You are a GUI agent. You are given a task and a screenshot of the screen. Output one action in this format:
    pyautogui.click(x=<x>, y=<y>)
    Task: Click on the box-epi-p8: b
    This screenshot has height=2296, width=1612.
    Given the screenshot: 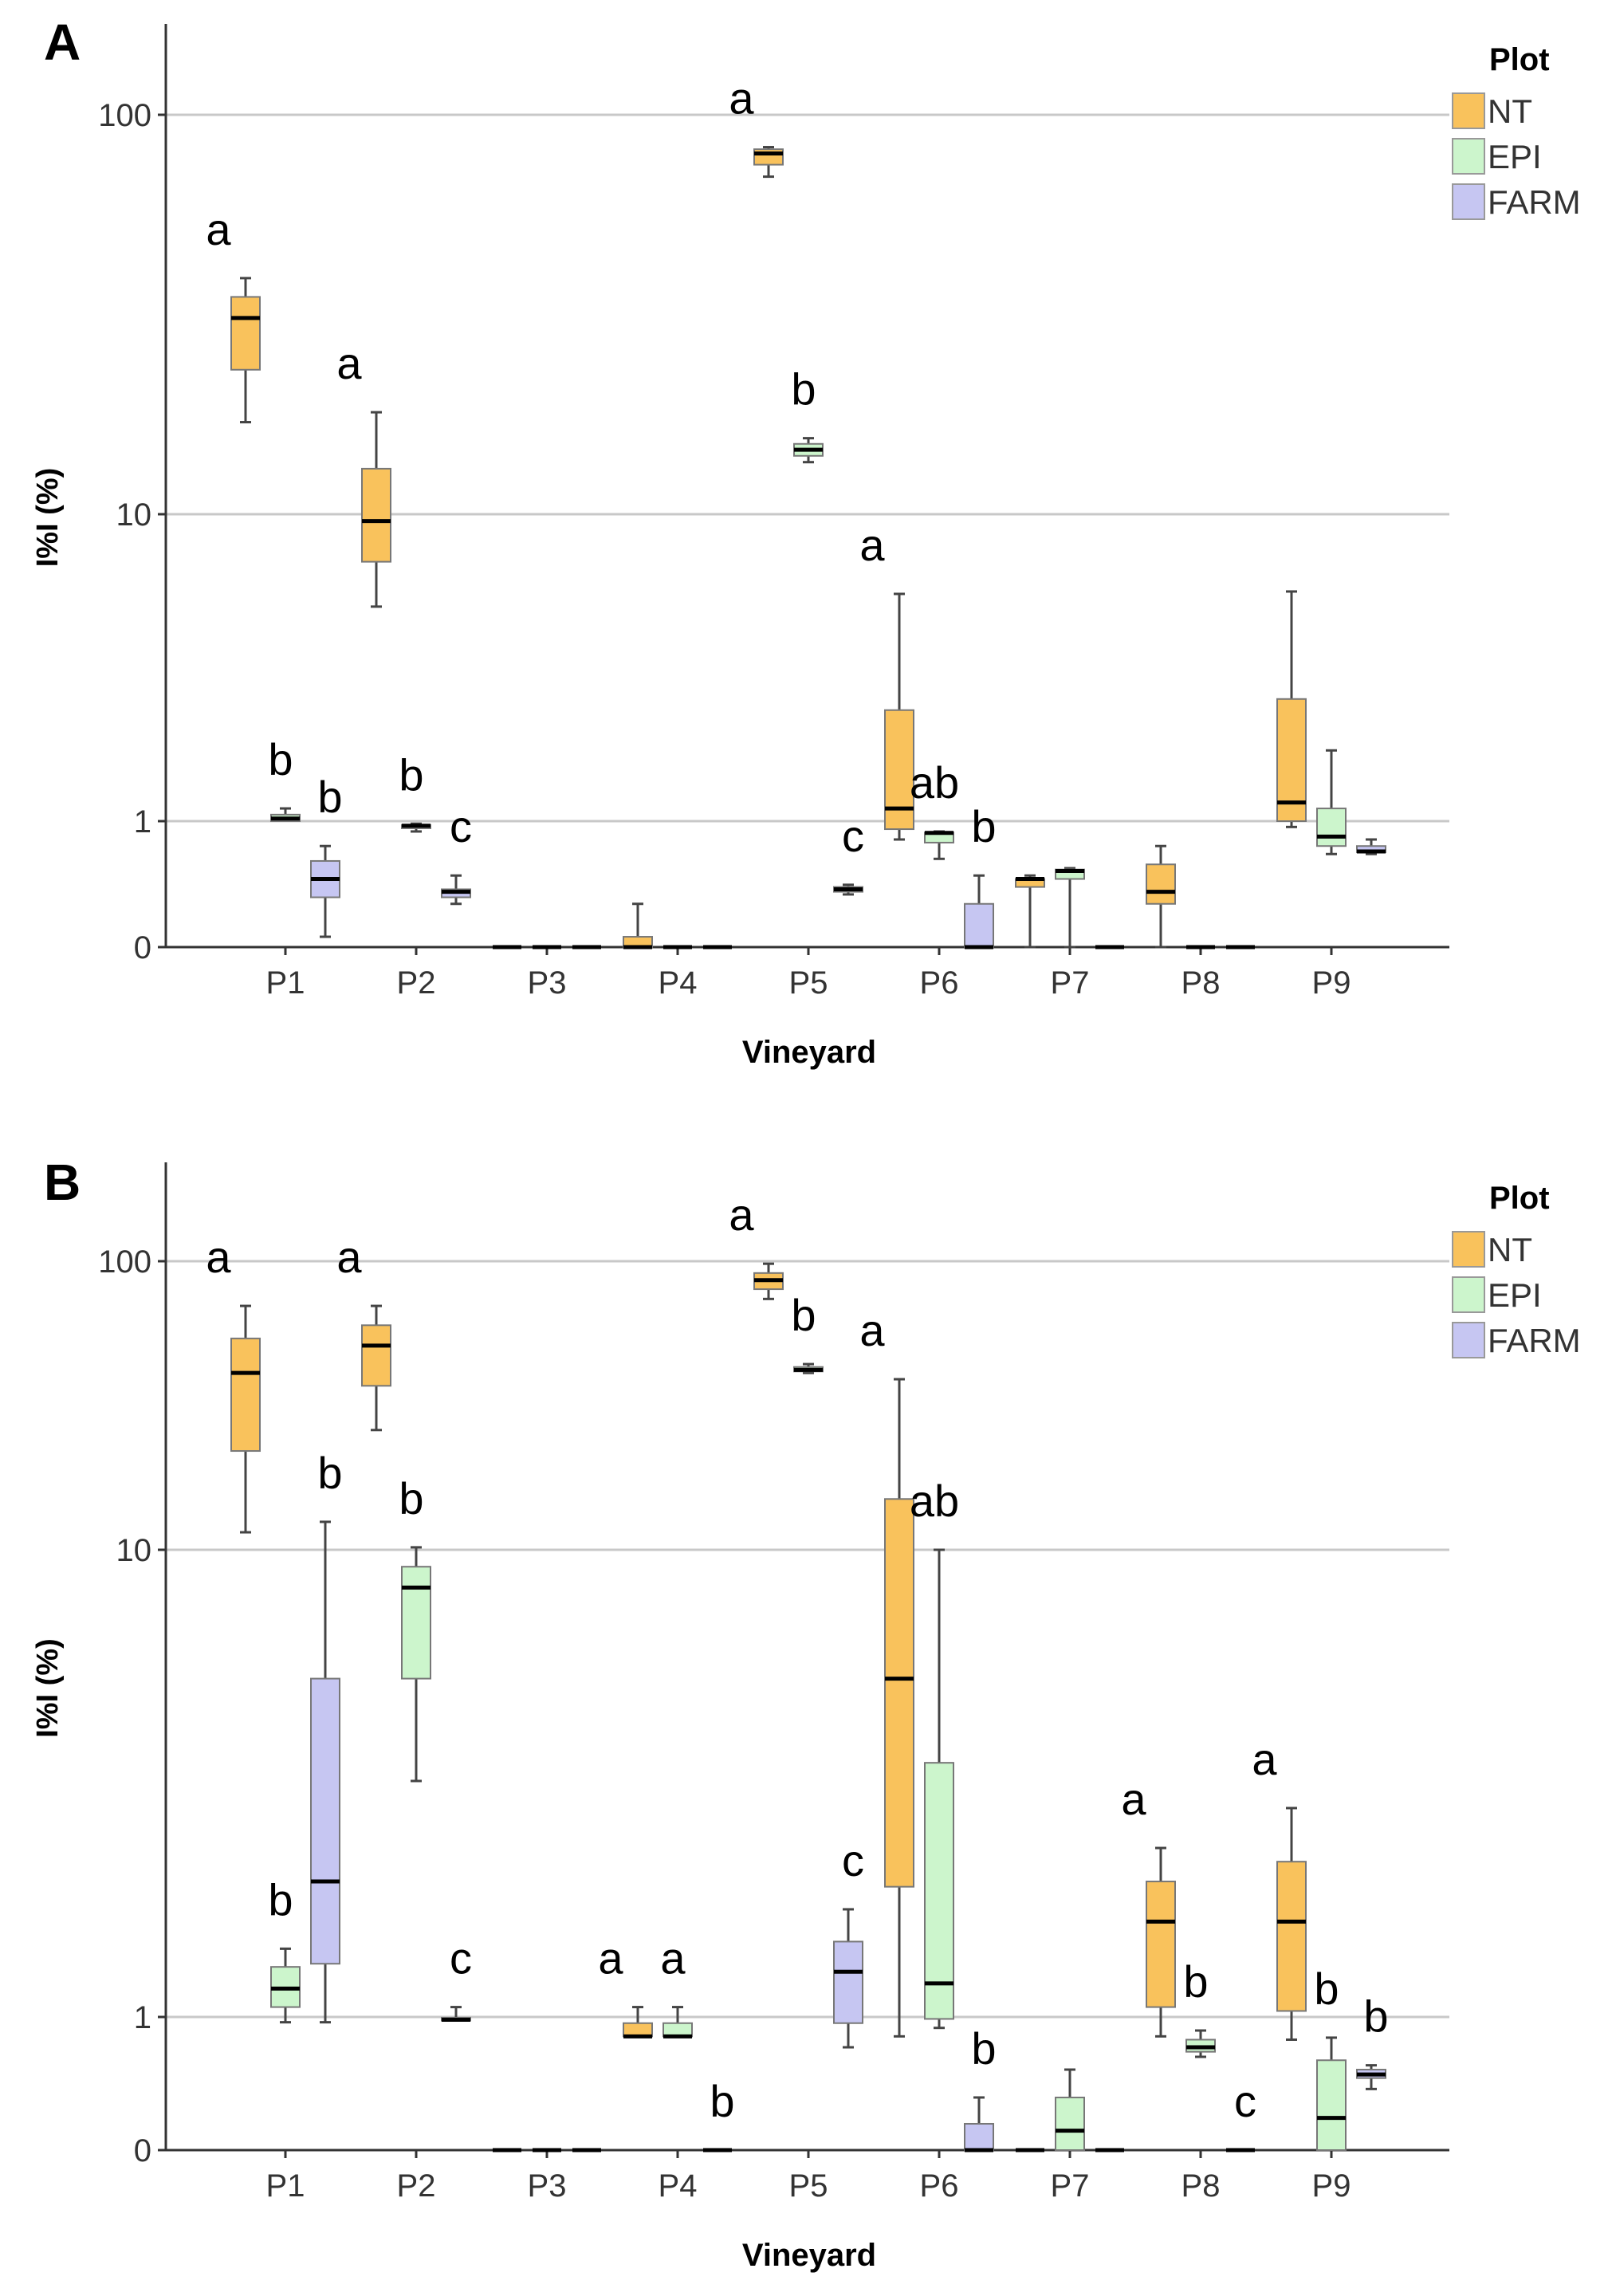 What is the action you would take?
    pyautogui.click(x=1200, y=2007)
    